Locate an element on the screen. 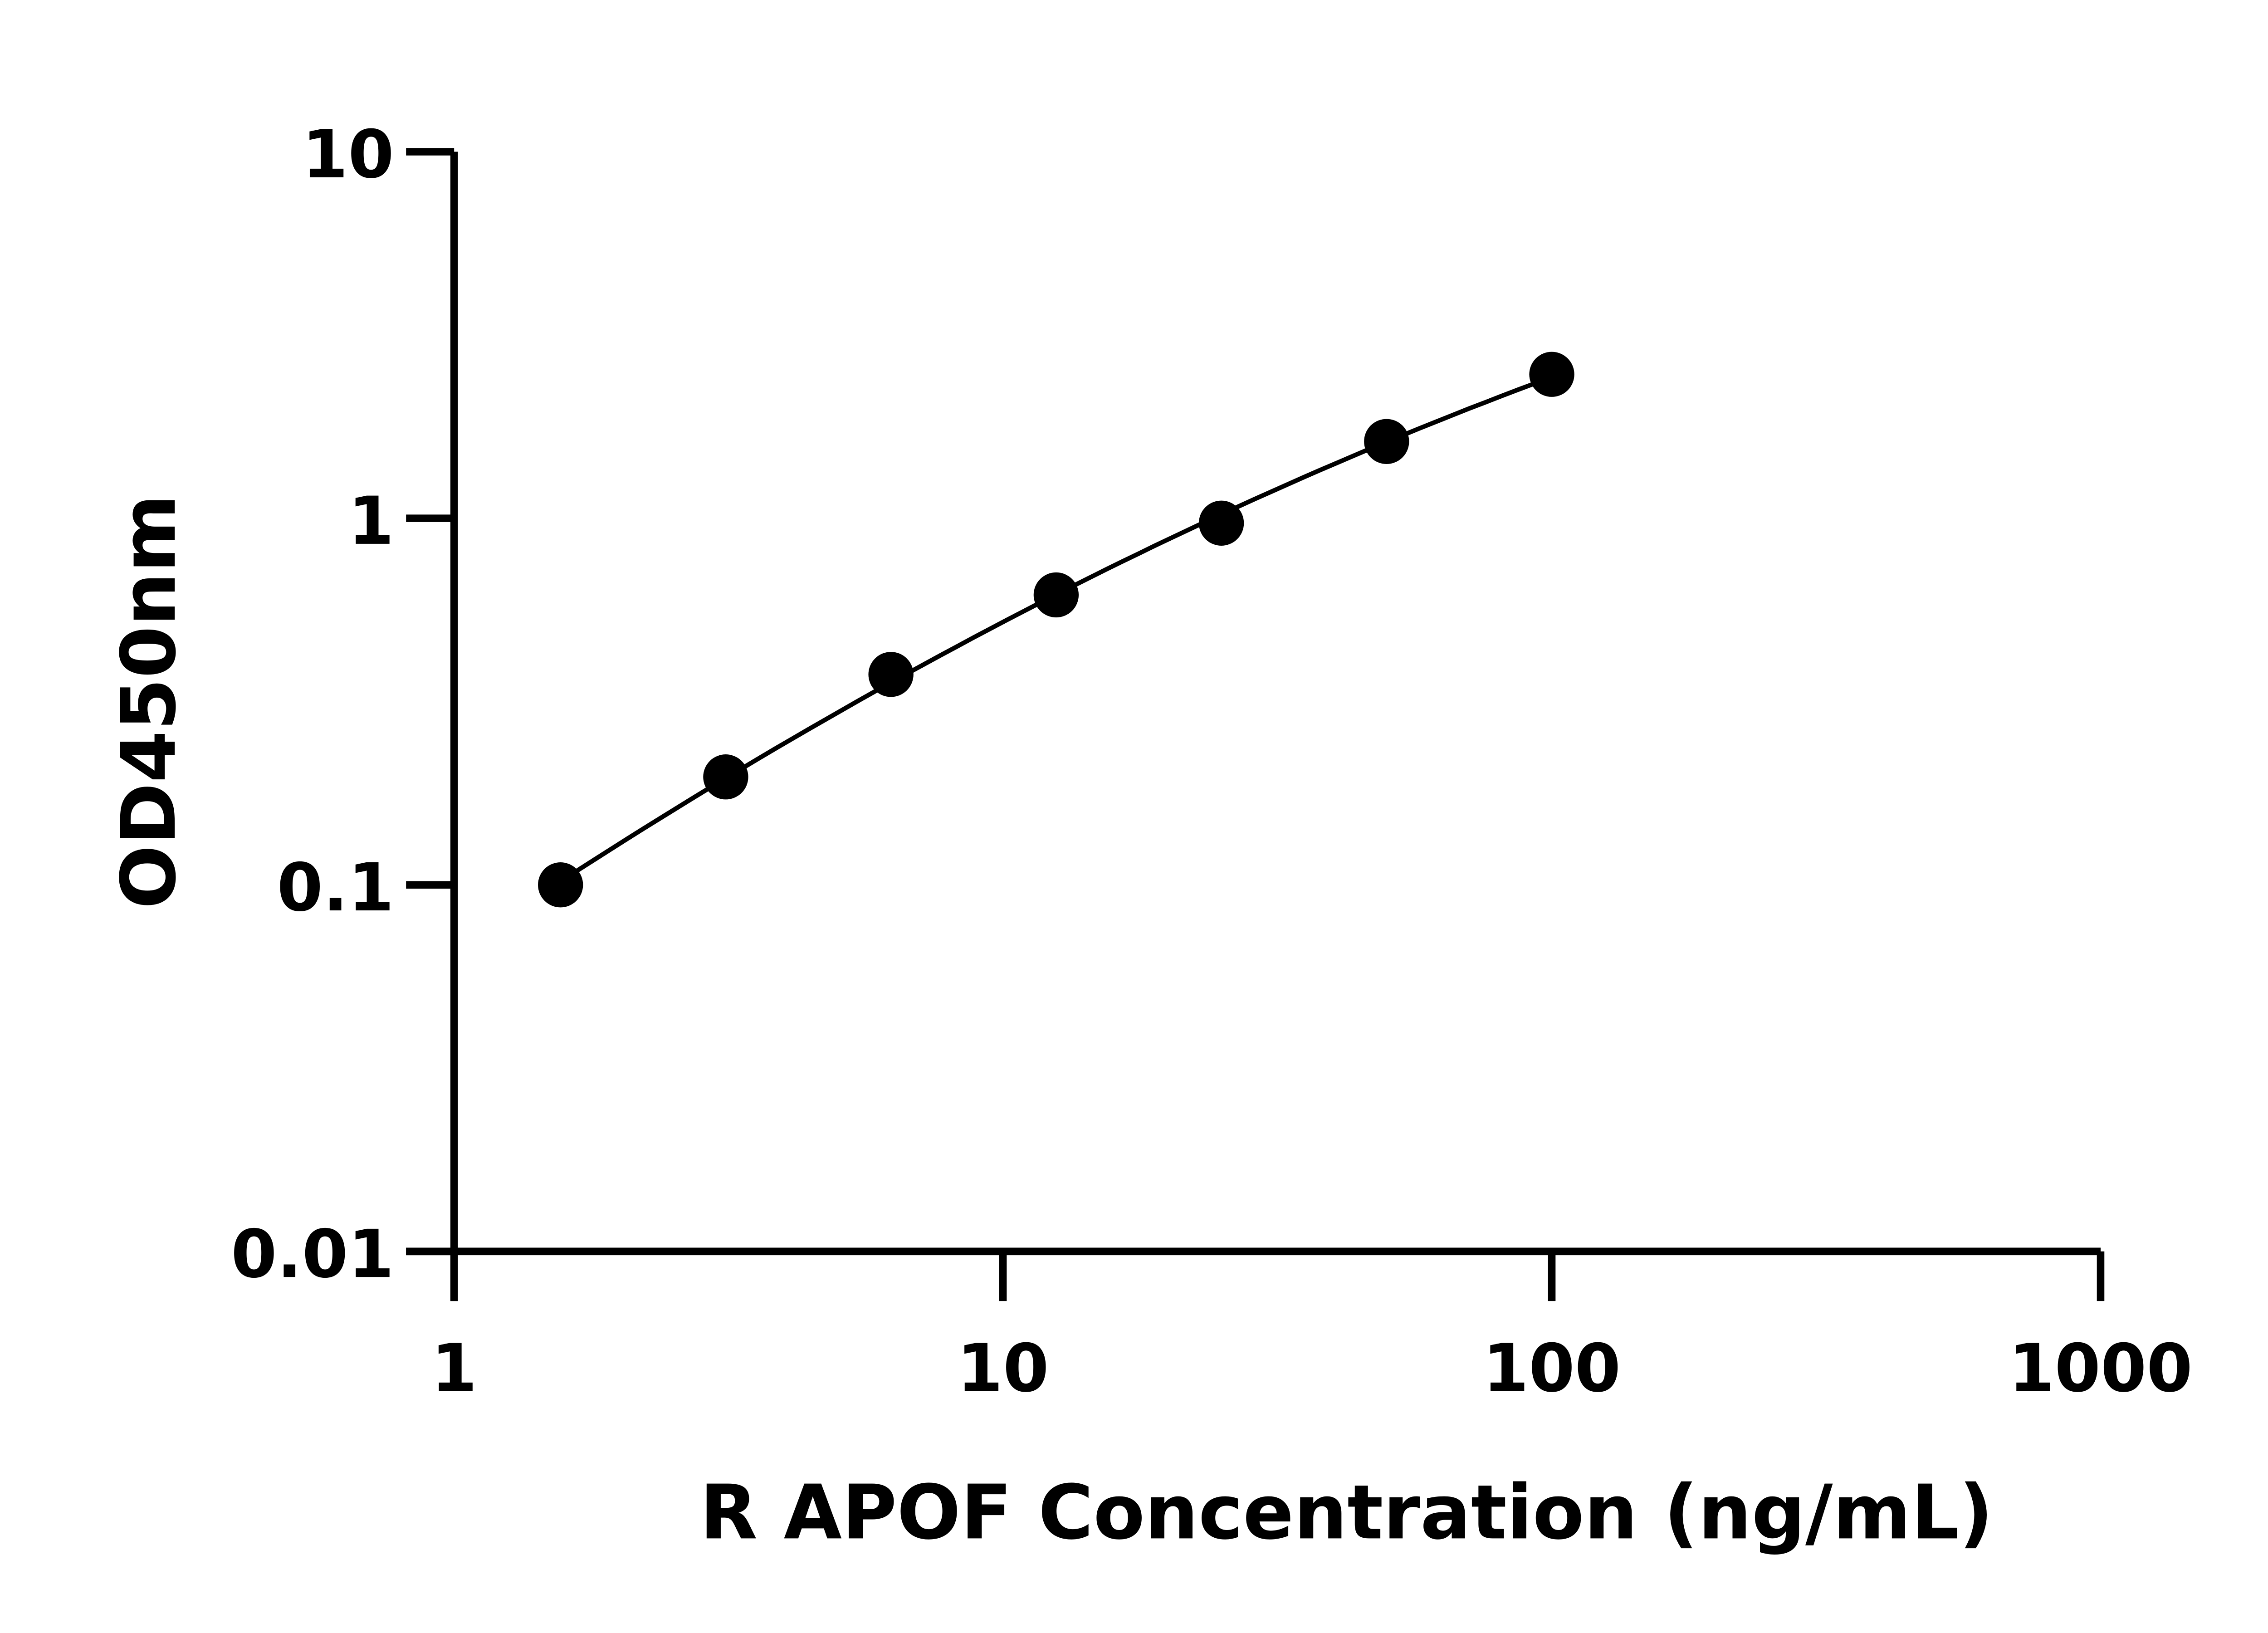  x-tick-label: 1 is located at coordinates (454, 1368).